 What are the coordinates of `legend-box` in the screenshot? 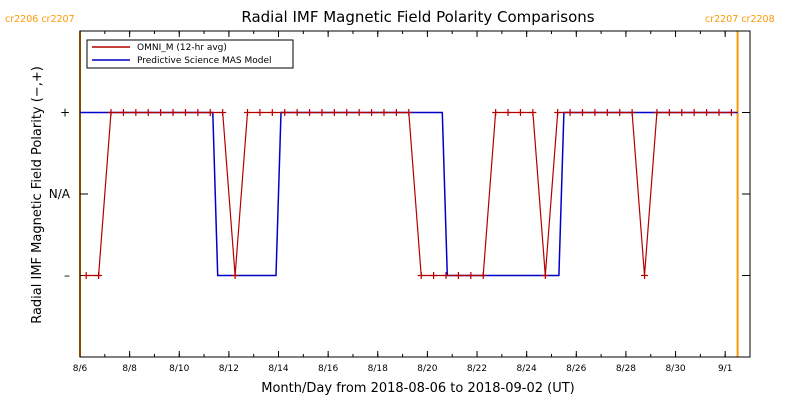 It's located at (190, 54).